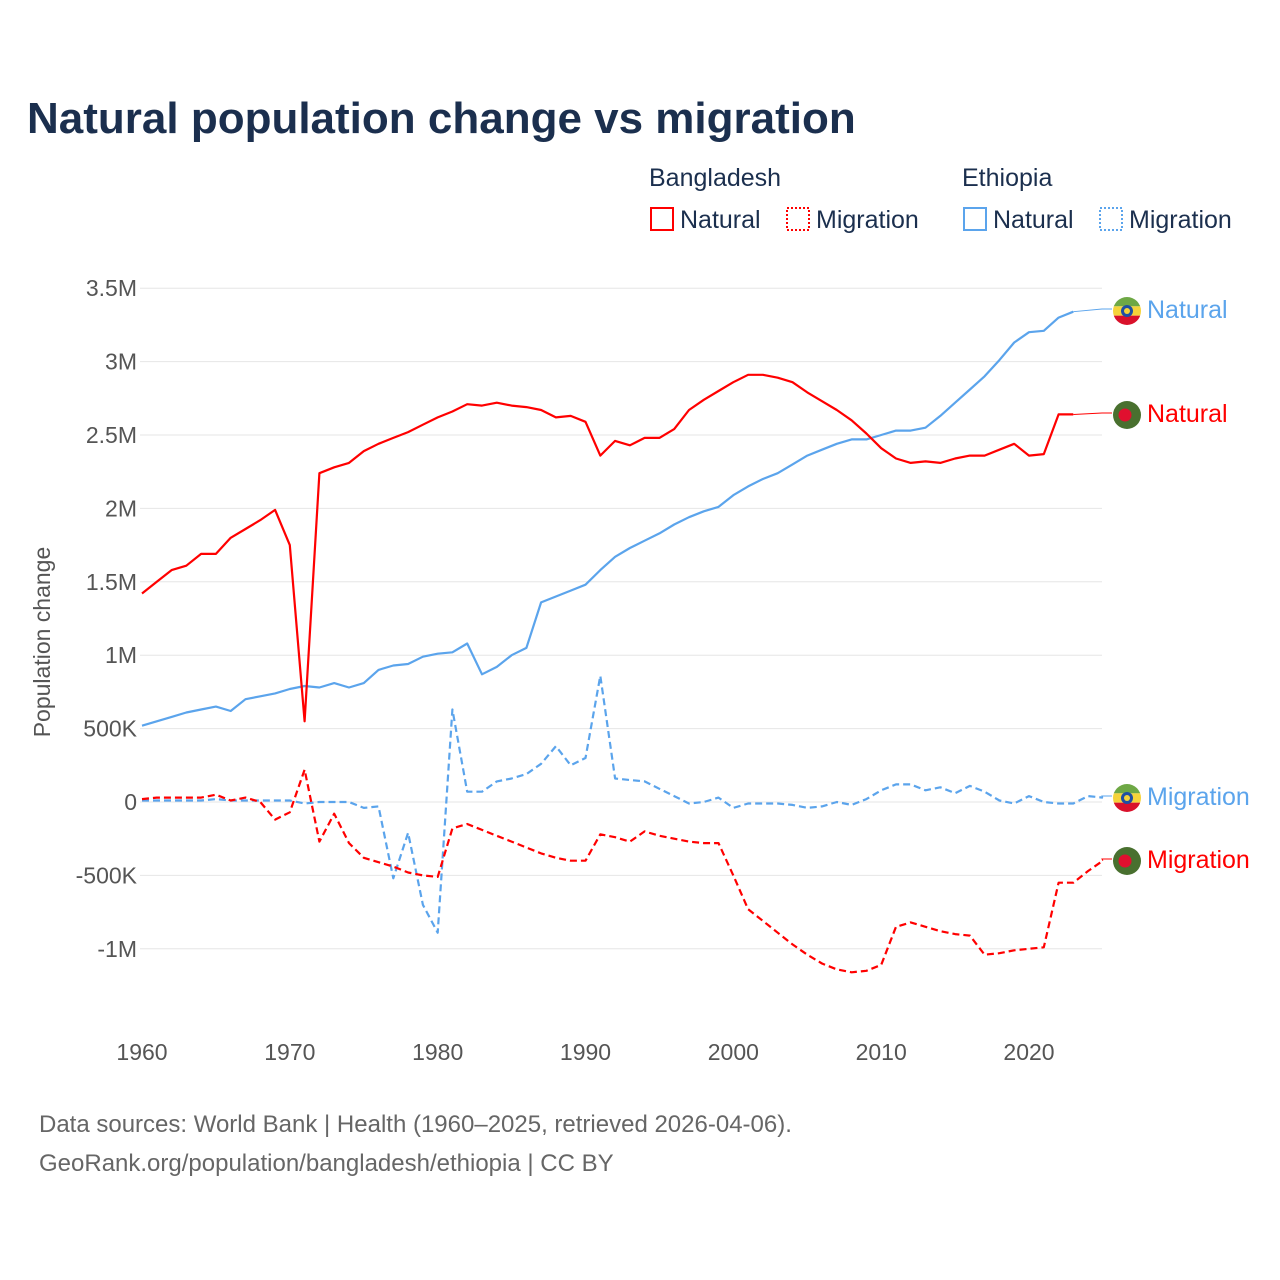 Image resolution: width=1280 pixels, height=1280 pixels. I want to click on y-tick-label: 3M, so click(121, 362).